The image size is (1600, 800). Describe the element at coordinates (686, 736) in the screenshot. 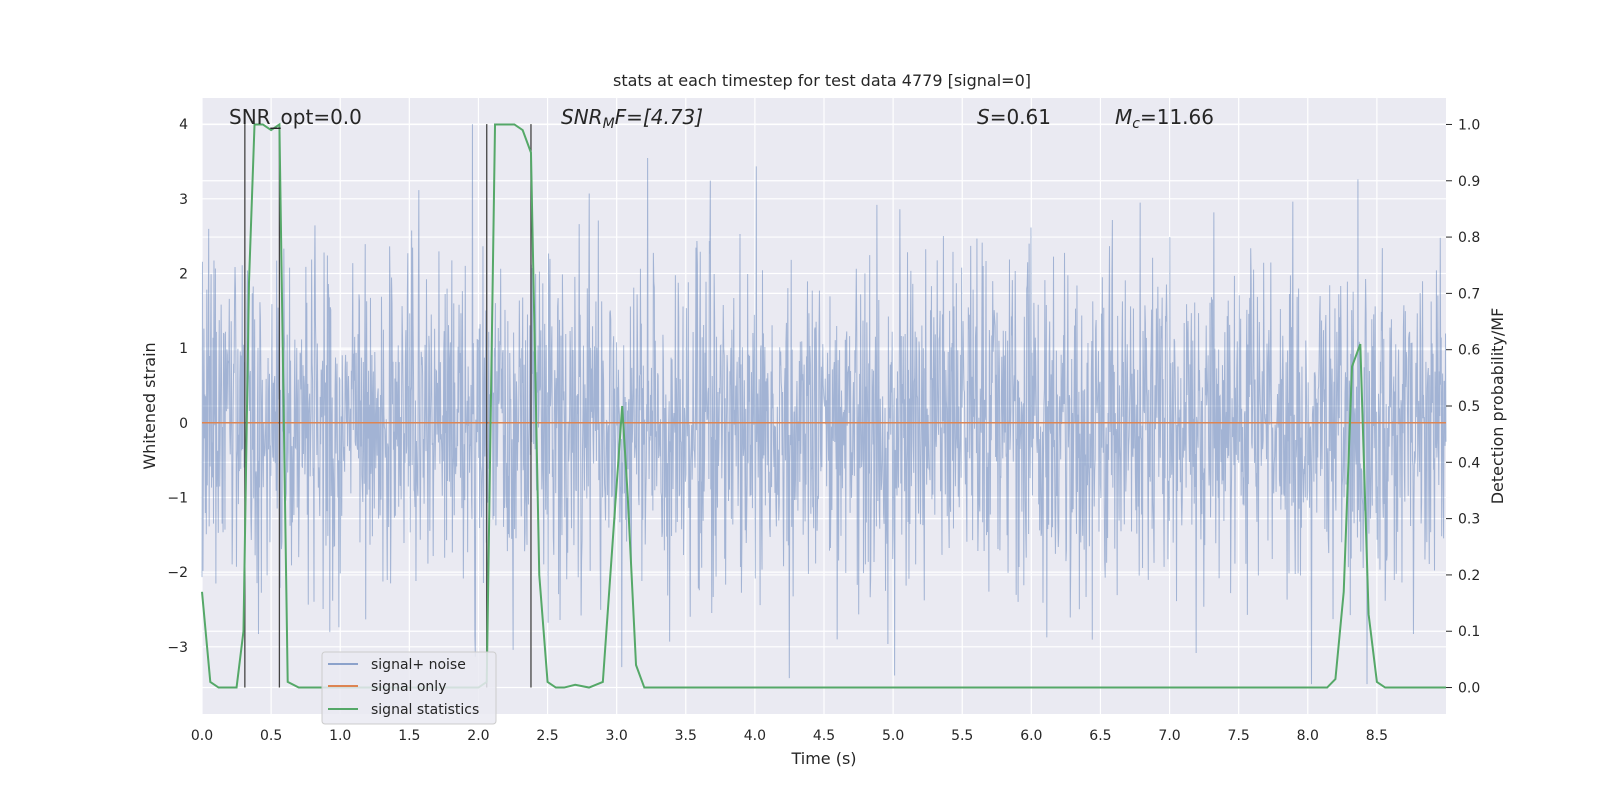

I see `x-tick-label: 3.5` at that location.